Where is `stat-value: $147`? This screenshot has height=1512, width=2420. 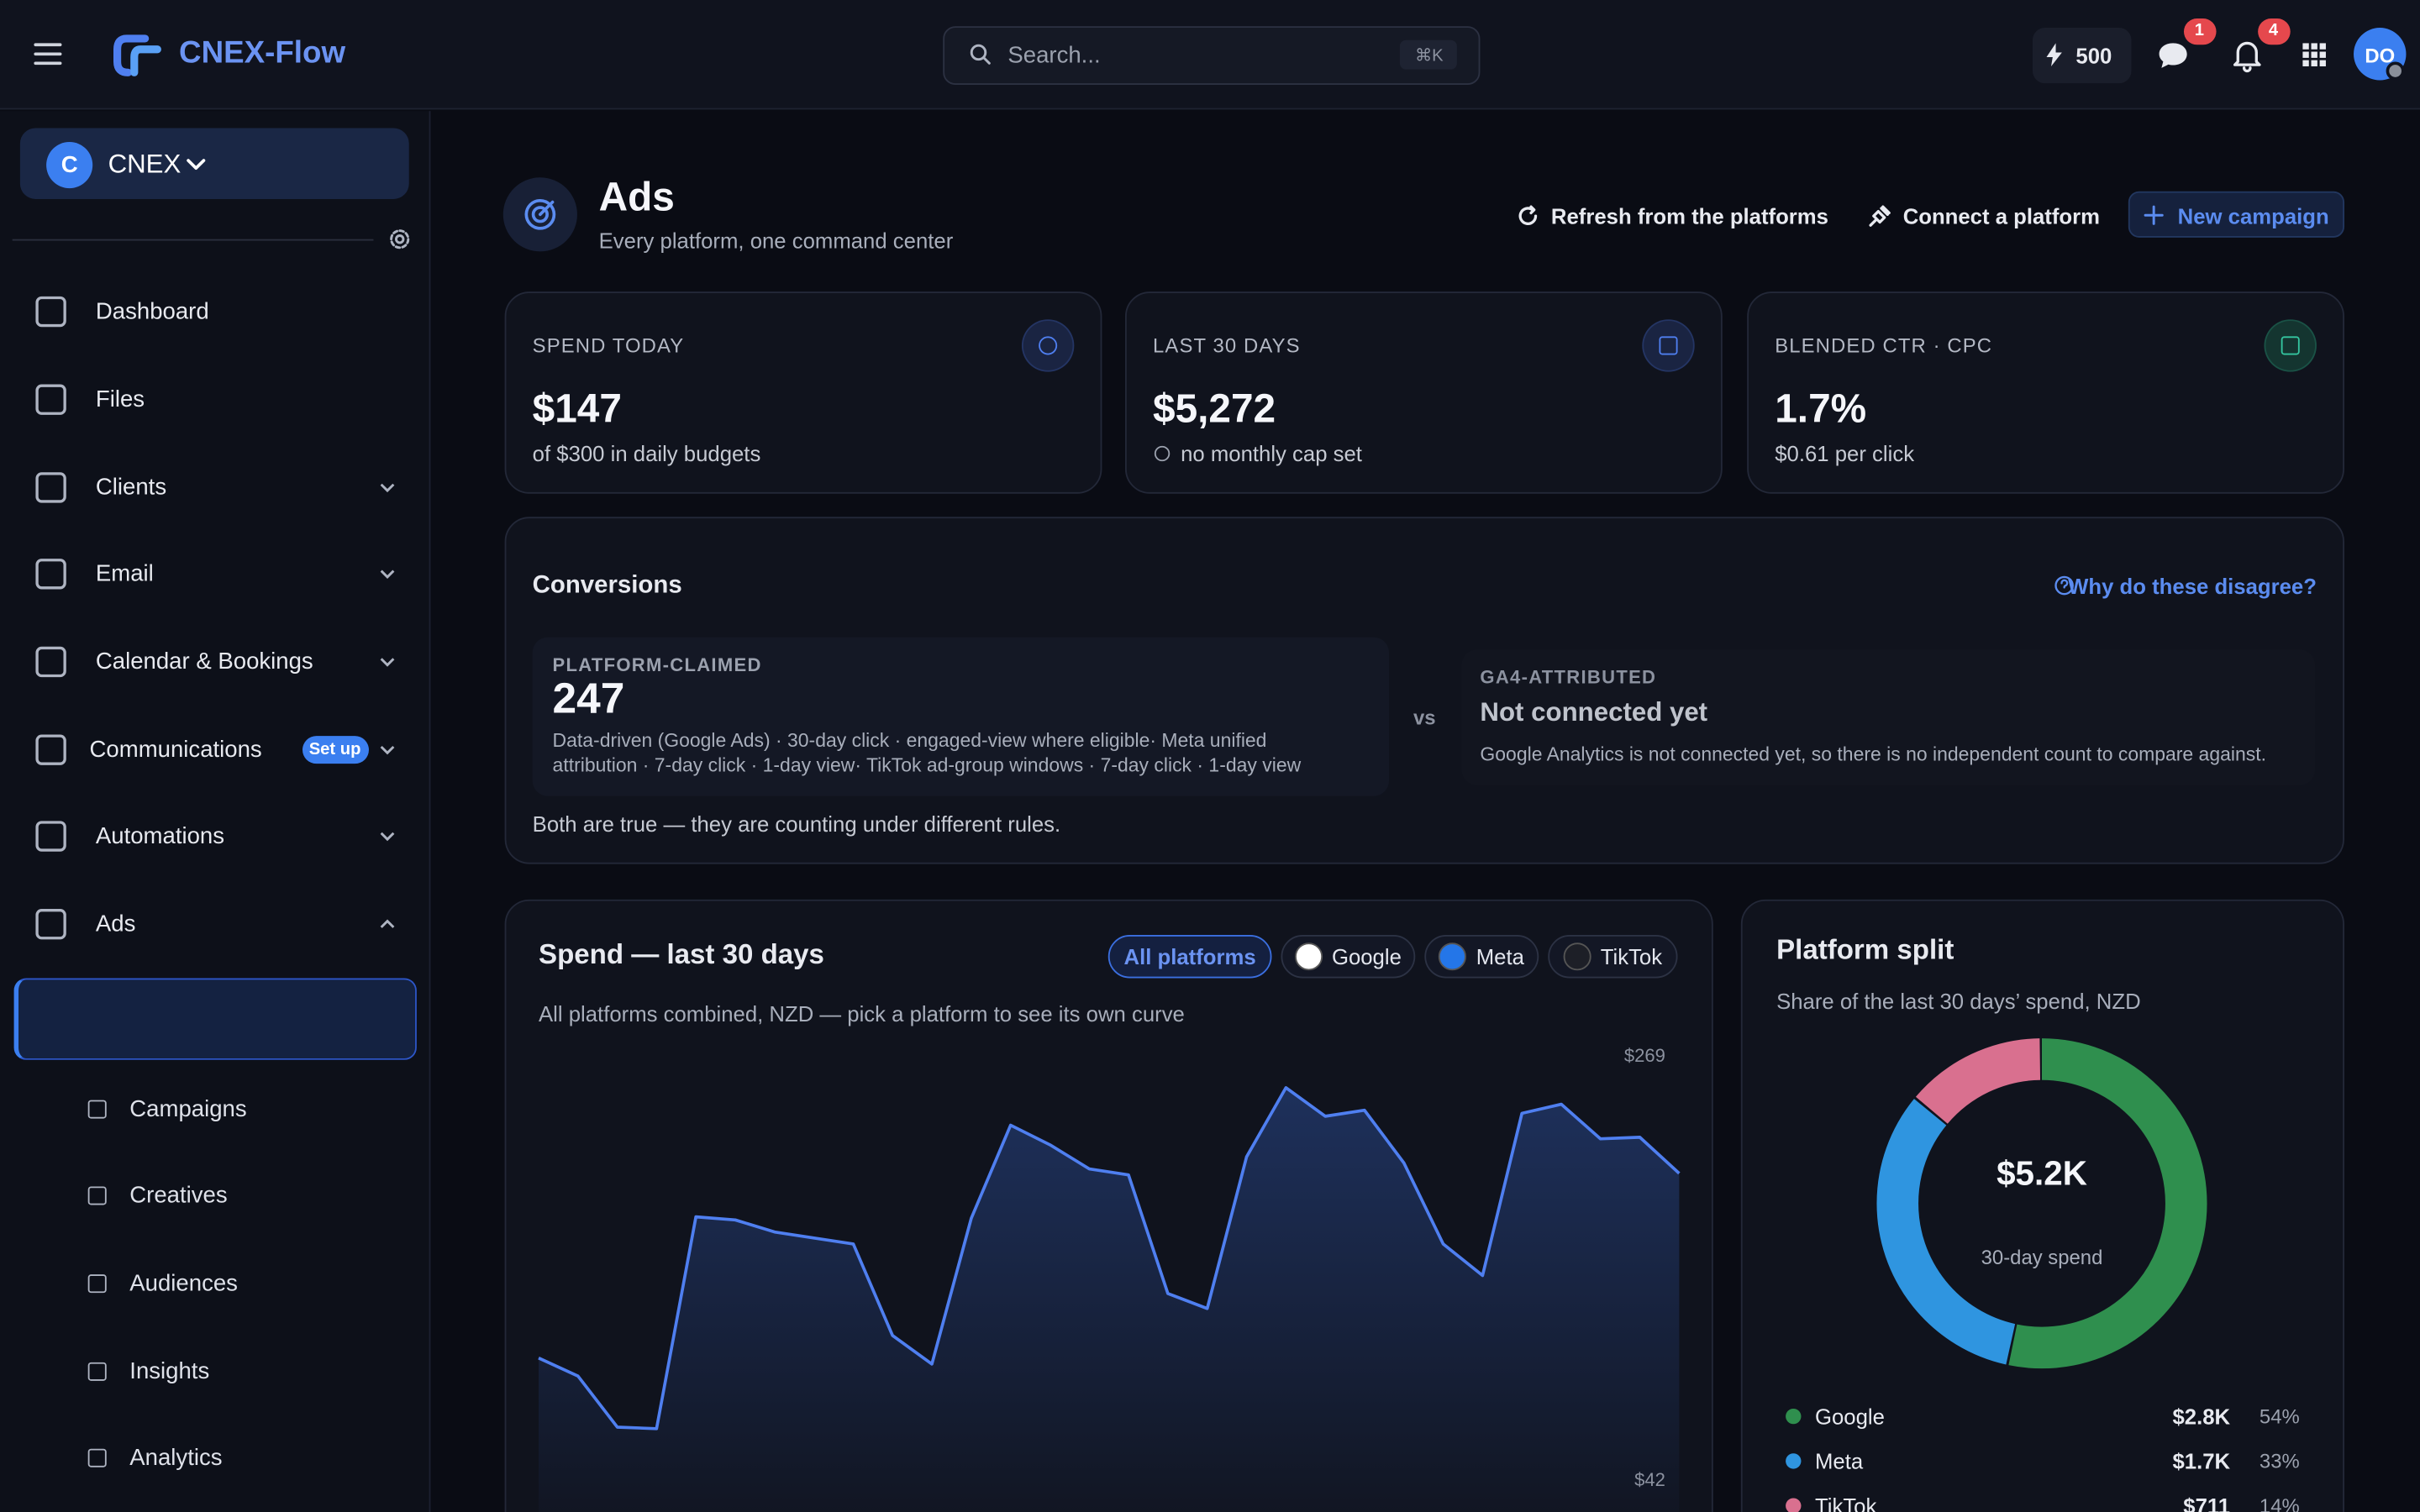 stat-value: $147 is located at coordinates (577, 408).